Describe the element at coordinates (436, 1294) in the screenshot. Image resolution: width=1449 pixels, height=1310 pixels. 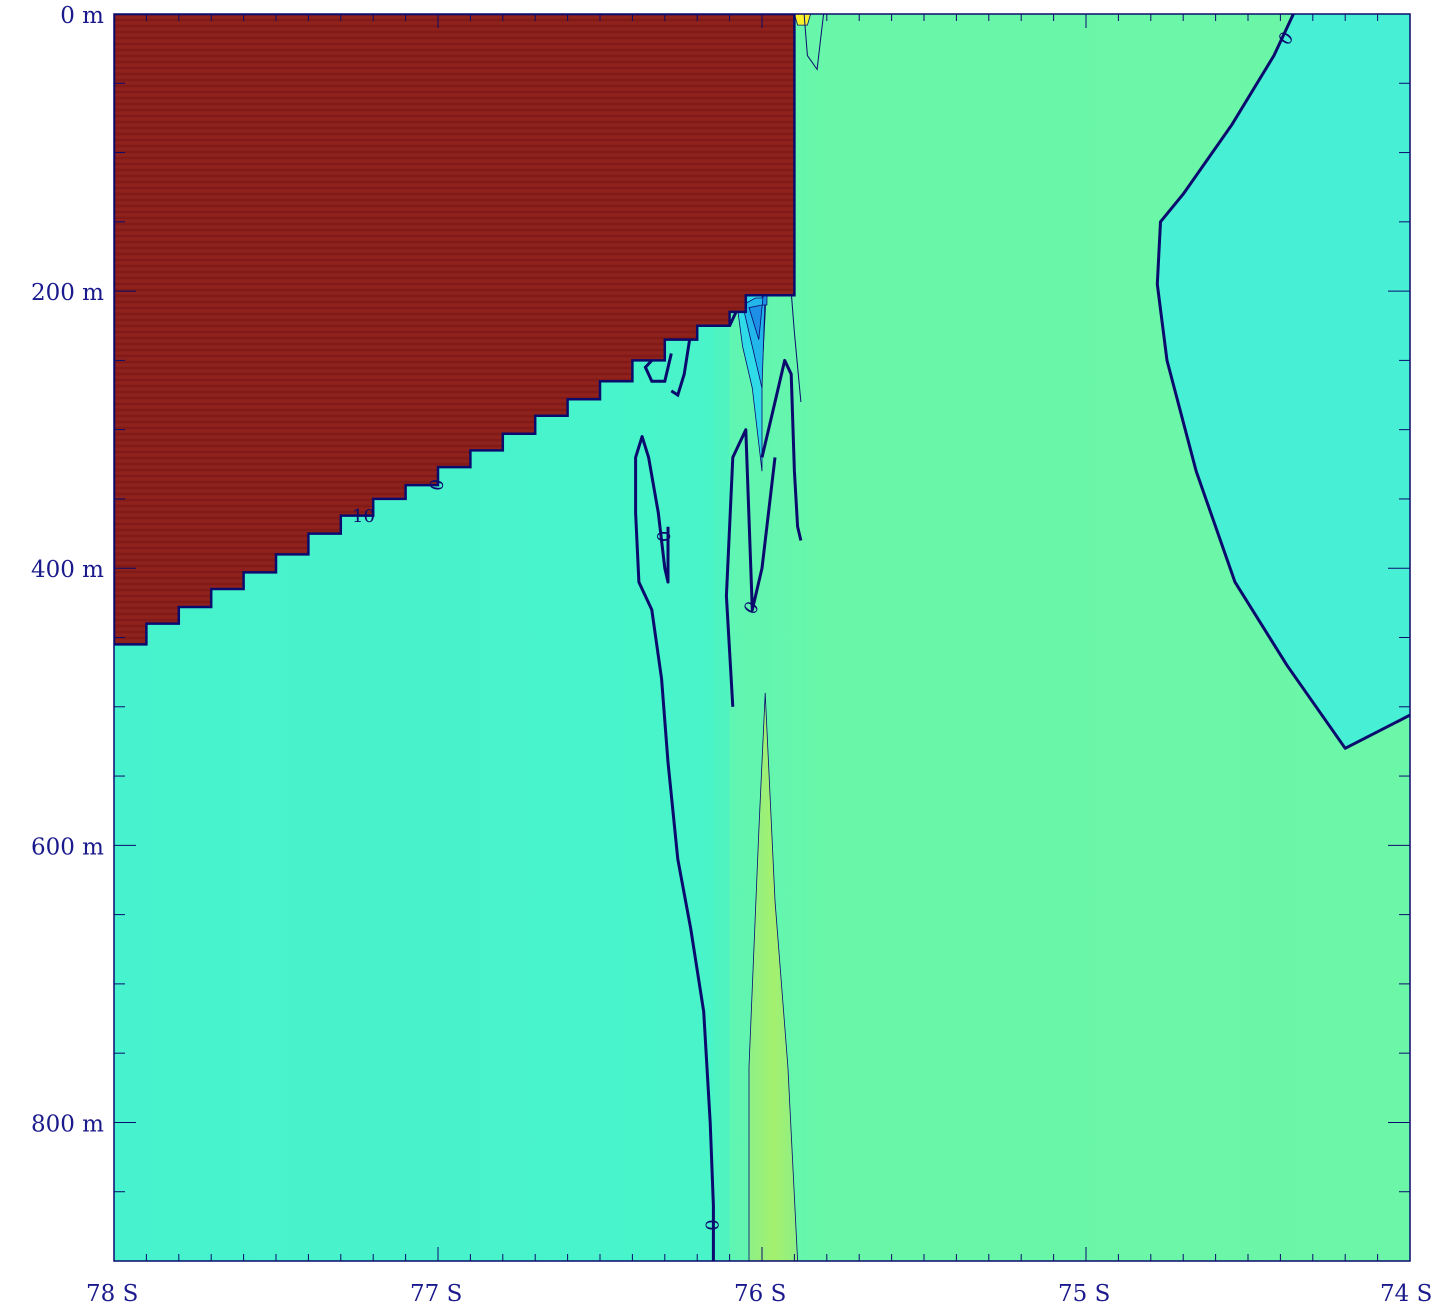
I see `x-tick-label: 77 S` at that location.